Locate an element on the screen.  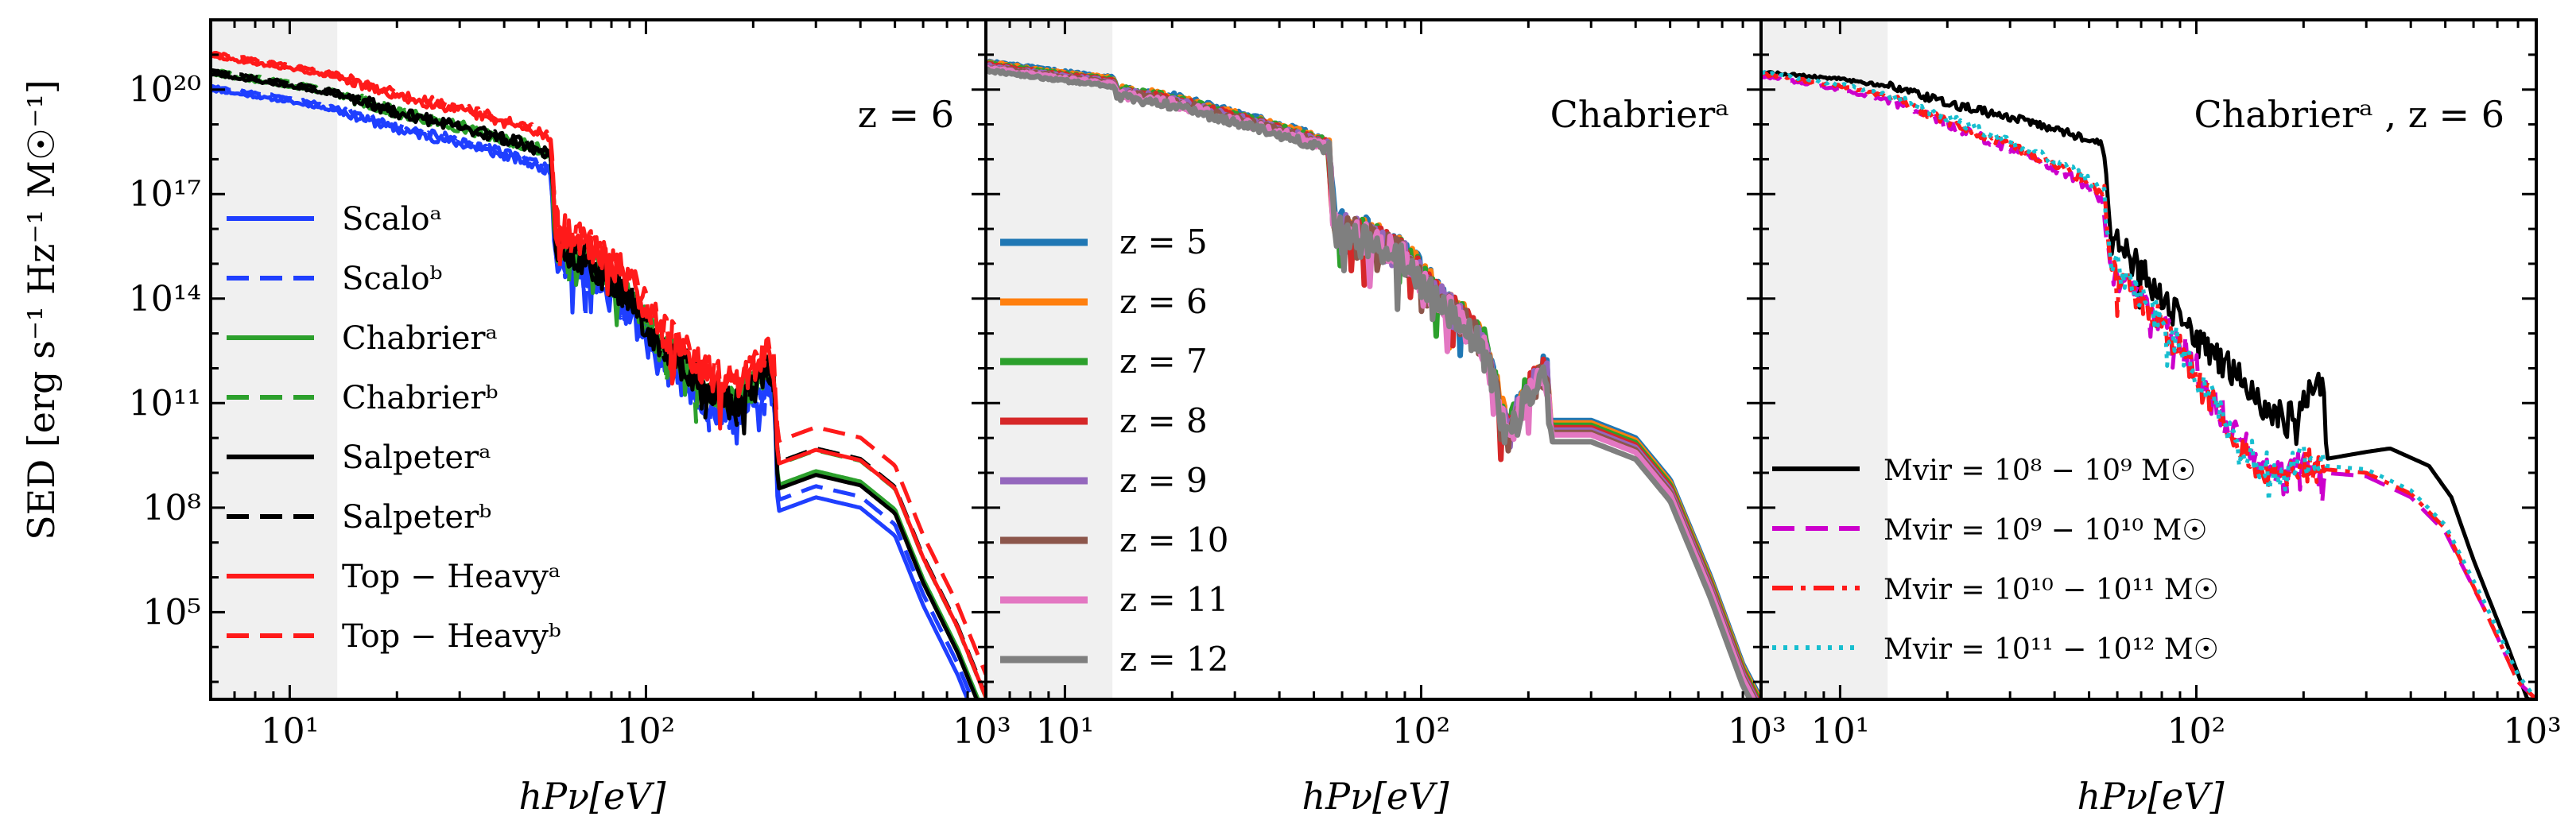
legend-label: z = 12 is located at coordinates (1173, 659).